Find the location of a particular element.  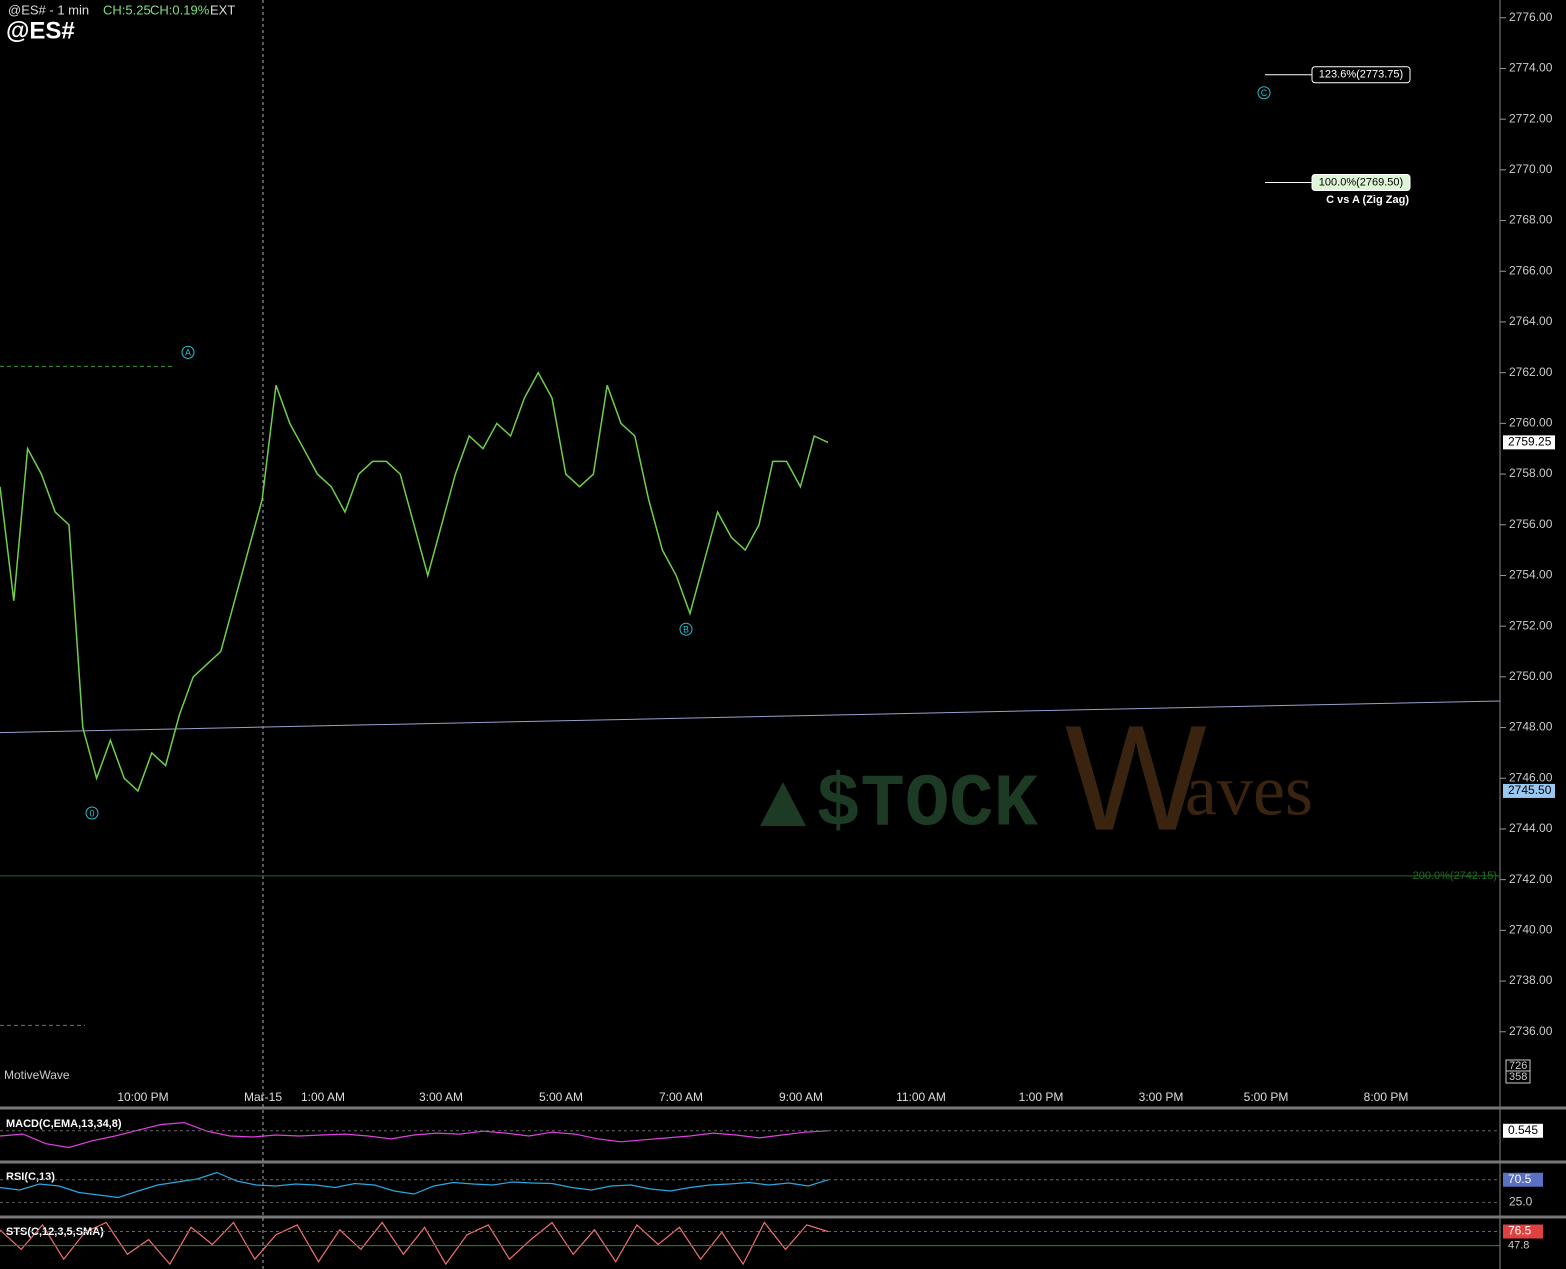

source-label: MotiveWave is located at coordinates (37, 1075).